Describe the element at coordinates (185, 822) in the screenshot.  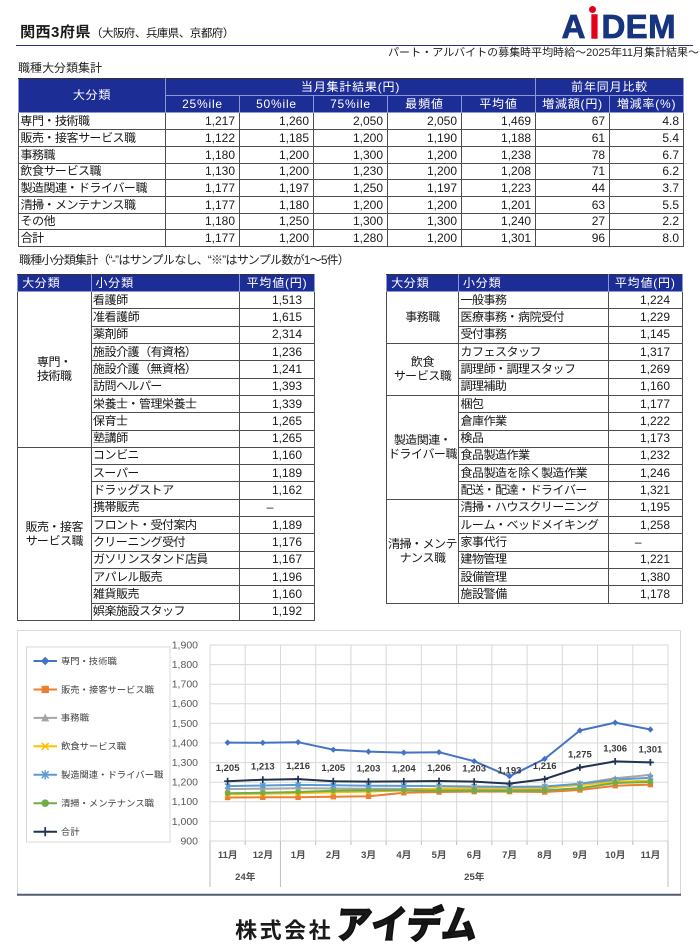
I see `svg-text: 1,000` at that location.